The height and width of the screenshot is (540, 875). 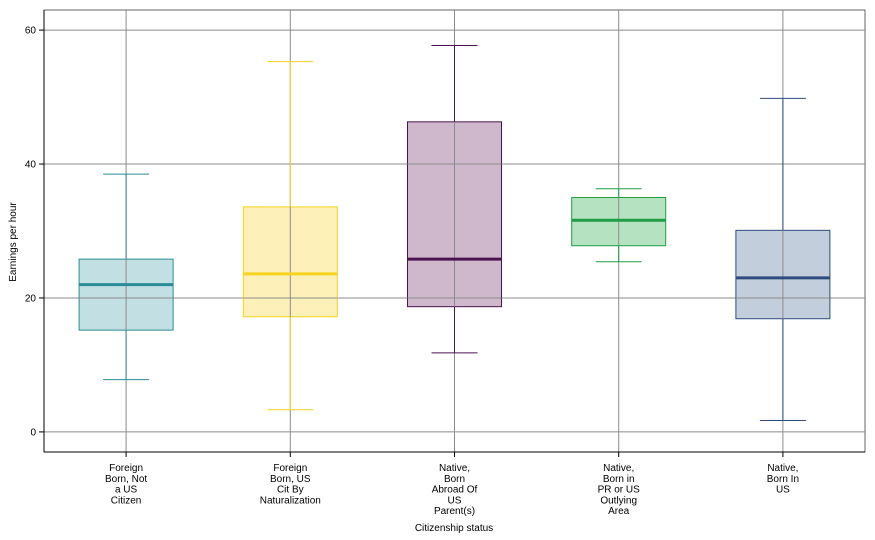 What do you see at coordinates (619, 490) in the screenshot?
I see `x-tick-label: Native, Born in PR or US Outlying Area` at bounding box center [619, 490].